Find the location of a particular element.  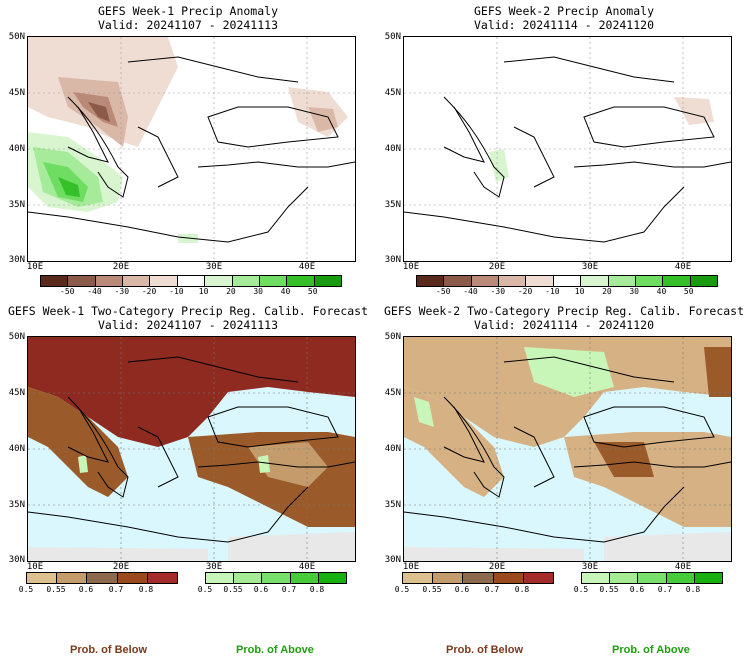

colorbar-tick-label: -50 is located at coordinates (67, 291).